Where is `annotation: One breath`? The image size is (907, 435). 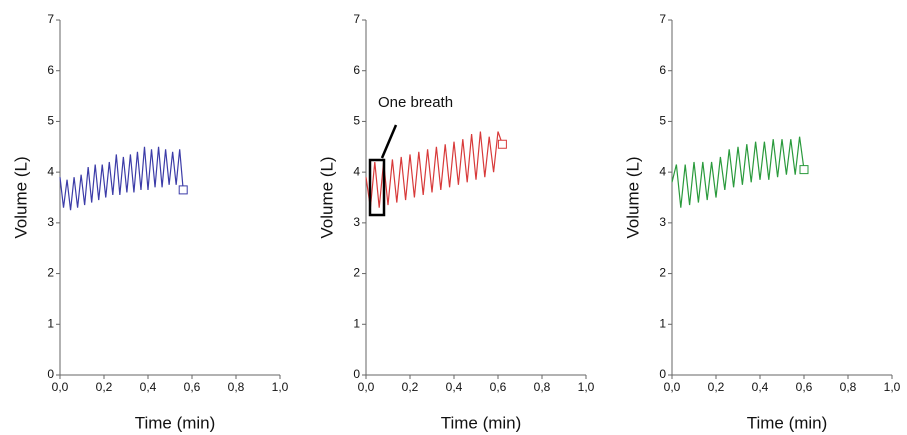
annotation: One breath is located at coordinates (415, 102).